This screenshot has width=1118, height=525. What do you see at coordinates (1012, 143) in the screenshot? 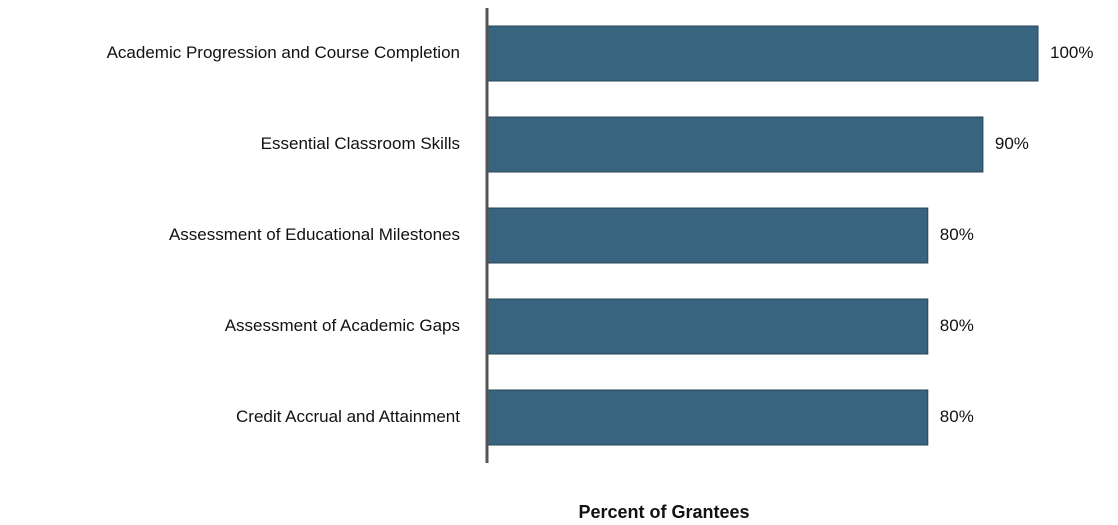
I see `value-label: 90%` at bounding box center [1012, 143].